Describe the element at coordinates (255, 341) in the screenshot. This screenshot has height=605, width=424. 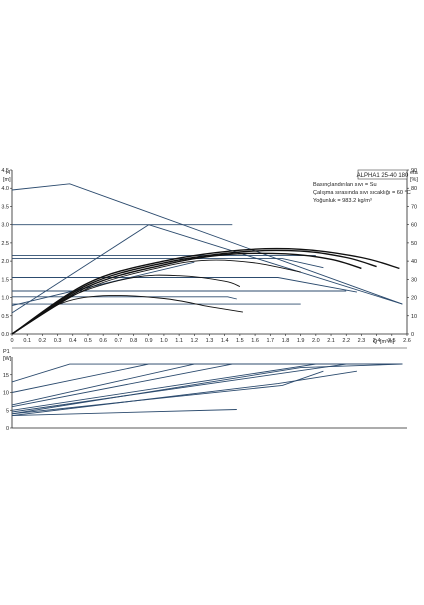
I see `x-tick-label: 1.6` at that location.